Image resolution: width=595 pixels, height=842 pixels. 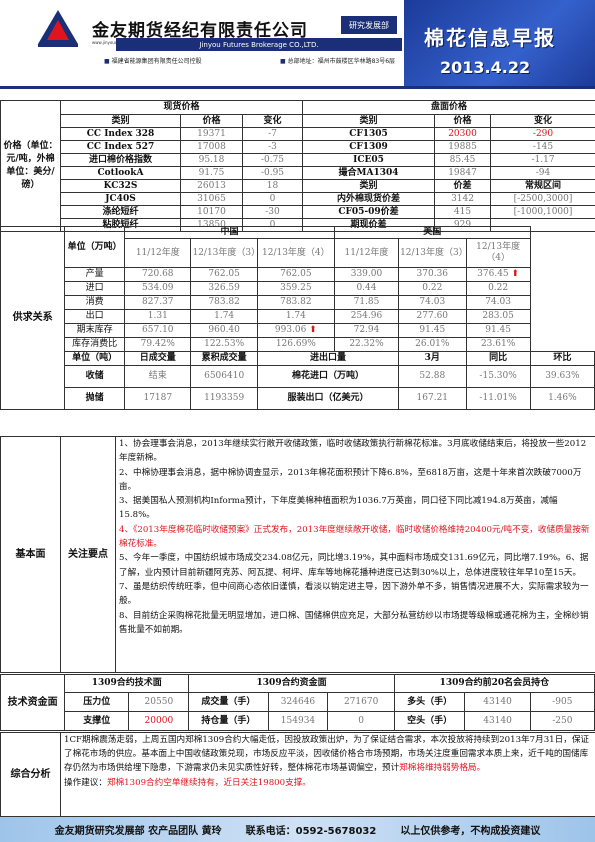 What do you see at coordinates (562, 376) in the screenshot?
I see `trade-cell: 39.63%` at bounding box center [562, 376].